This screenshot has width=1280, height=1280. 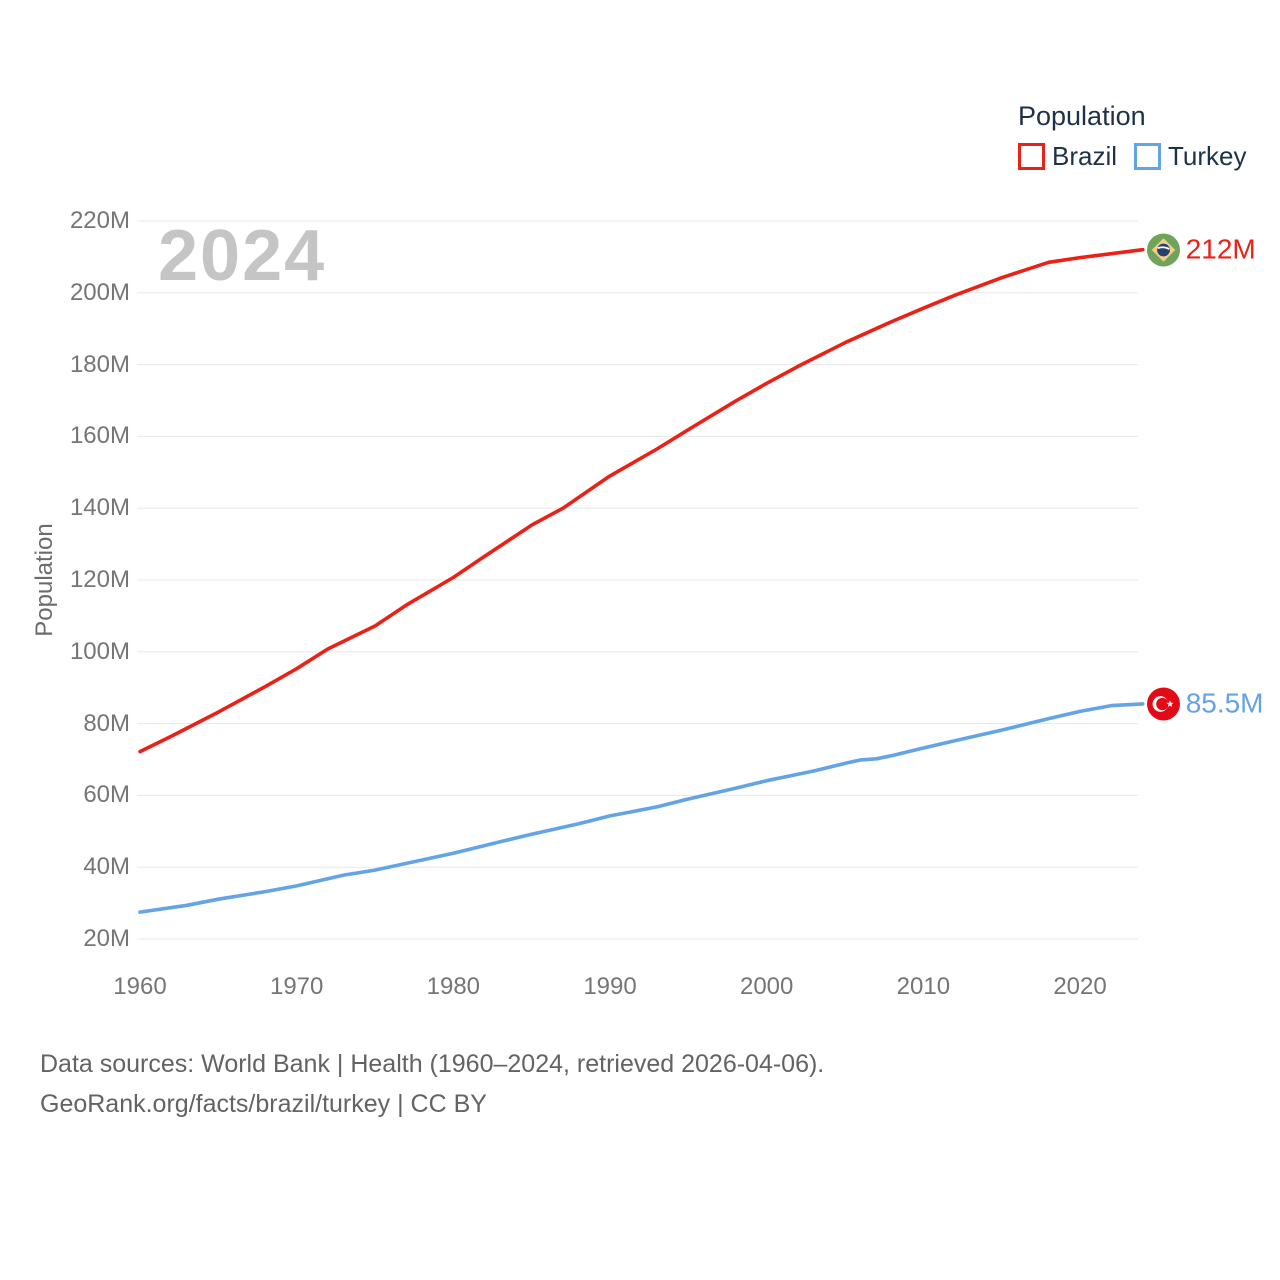 I want to click on x-tick-label: 1970, so click(x=296, y=986).